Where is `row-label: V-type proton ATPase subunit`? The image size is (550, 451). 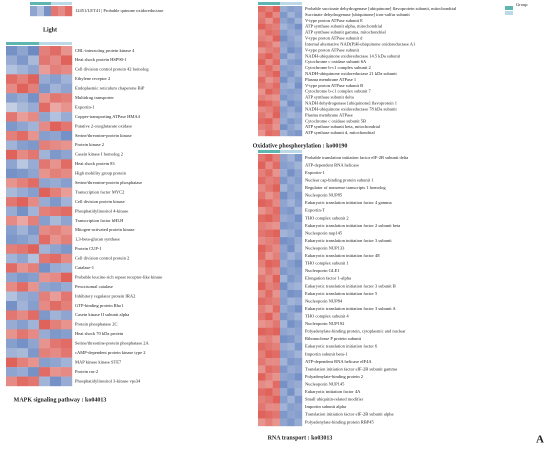 row-label: V-type proton ATPase subunit is located at coordinates (332, 49).